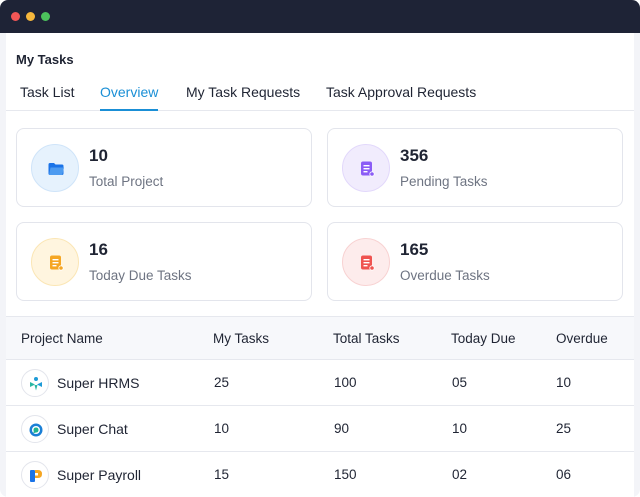  I want to click on stat-card-today-due-tasks: 16 Today Due Tasks, so click(164, 261).